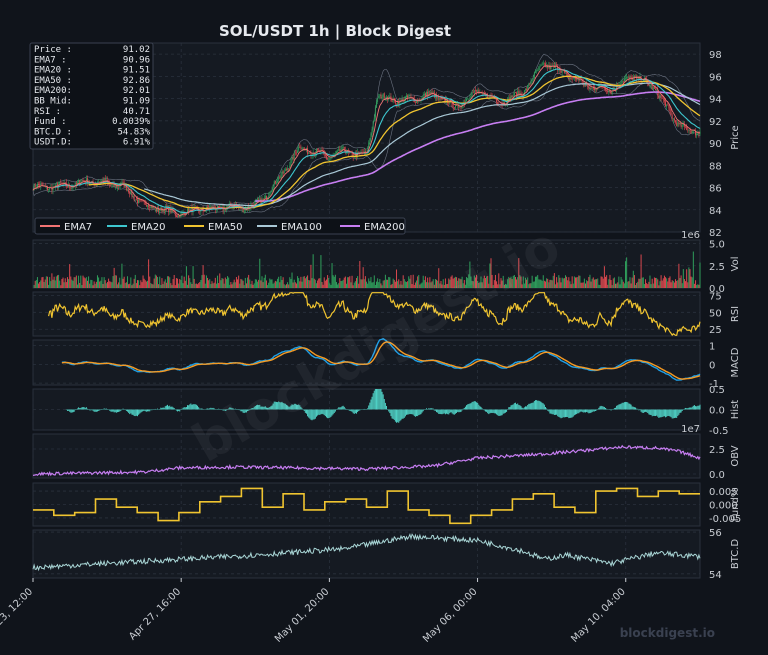 The width and height of the screenshot is (768, 655). Describe the element at coordinates (366, 554) in the screenshot. I see `panel-frame` at that location.